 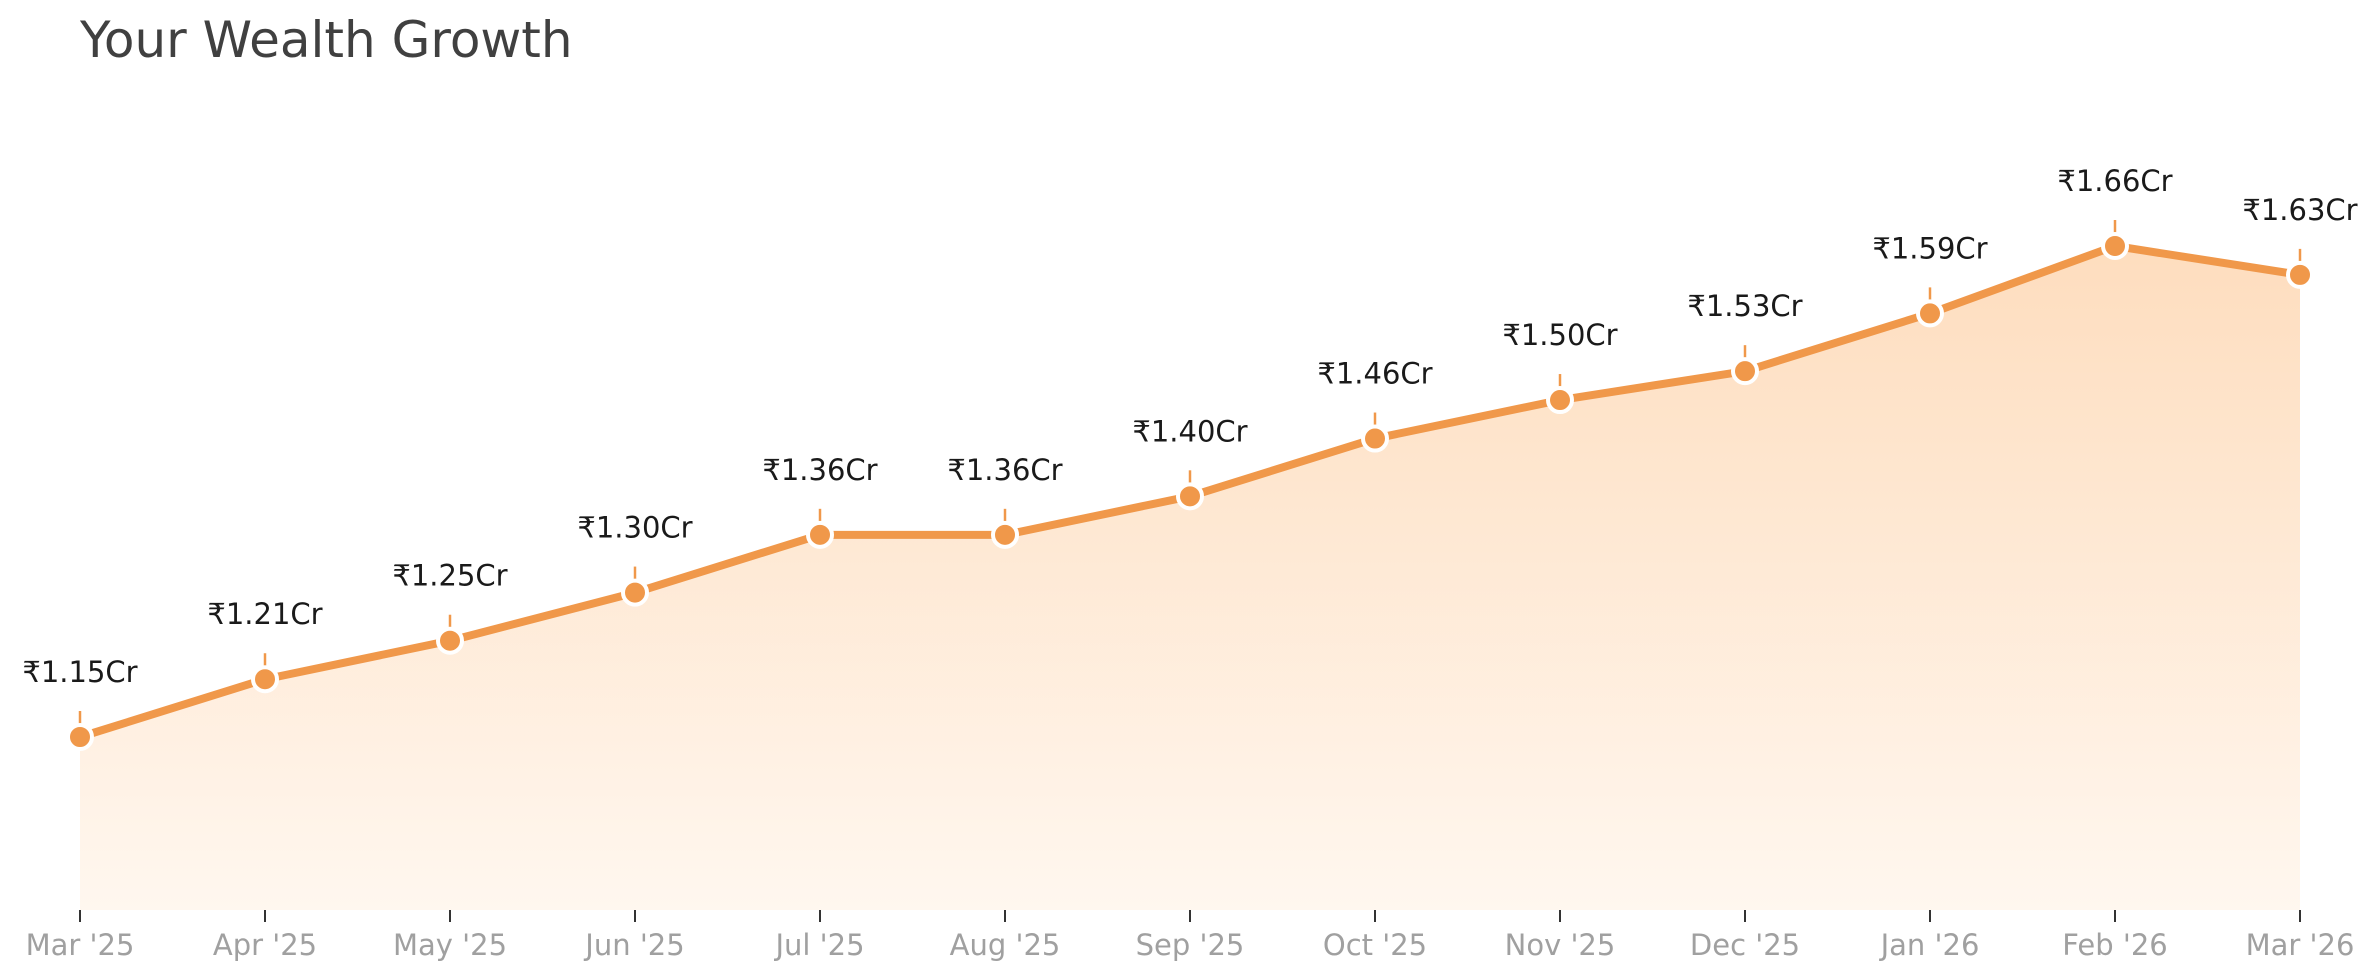 What do you see at coordinates (1929, 945) in the screenshot?
I see `x-tick-label: Jan '26` at bounding box center [1929, 945].